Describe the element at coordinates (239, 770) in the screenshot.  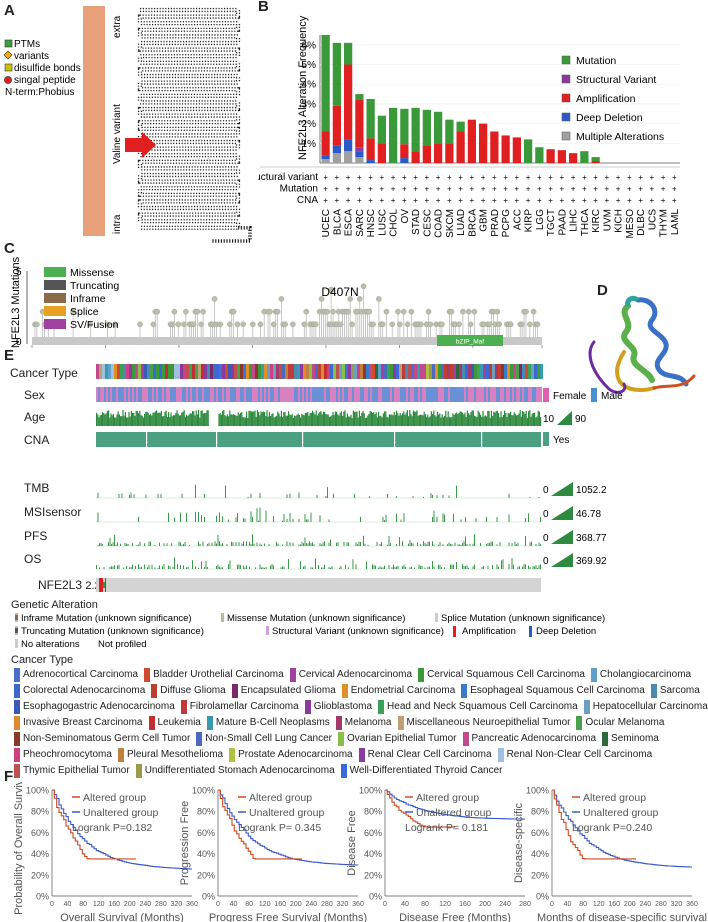
I see `ct-label: Undifferentiated Stomach Adenocarcinoma` at that location.